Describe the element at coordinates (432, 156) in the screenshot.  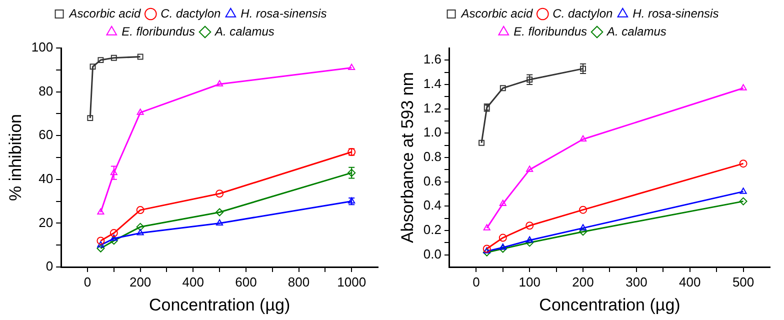
I see `y-tick-label: 0.8` at that location.